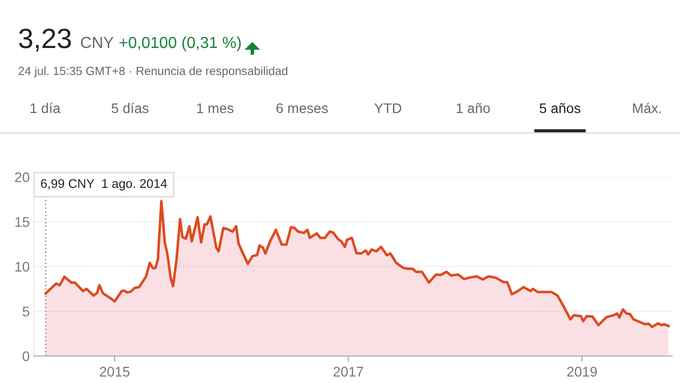 The width and height of the screenshot is (680, 383). What do you see at coordinates (22, 267) in the screenshot?
I see `y-tick-label: 10` at bounding box center [22, 267].